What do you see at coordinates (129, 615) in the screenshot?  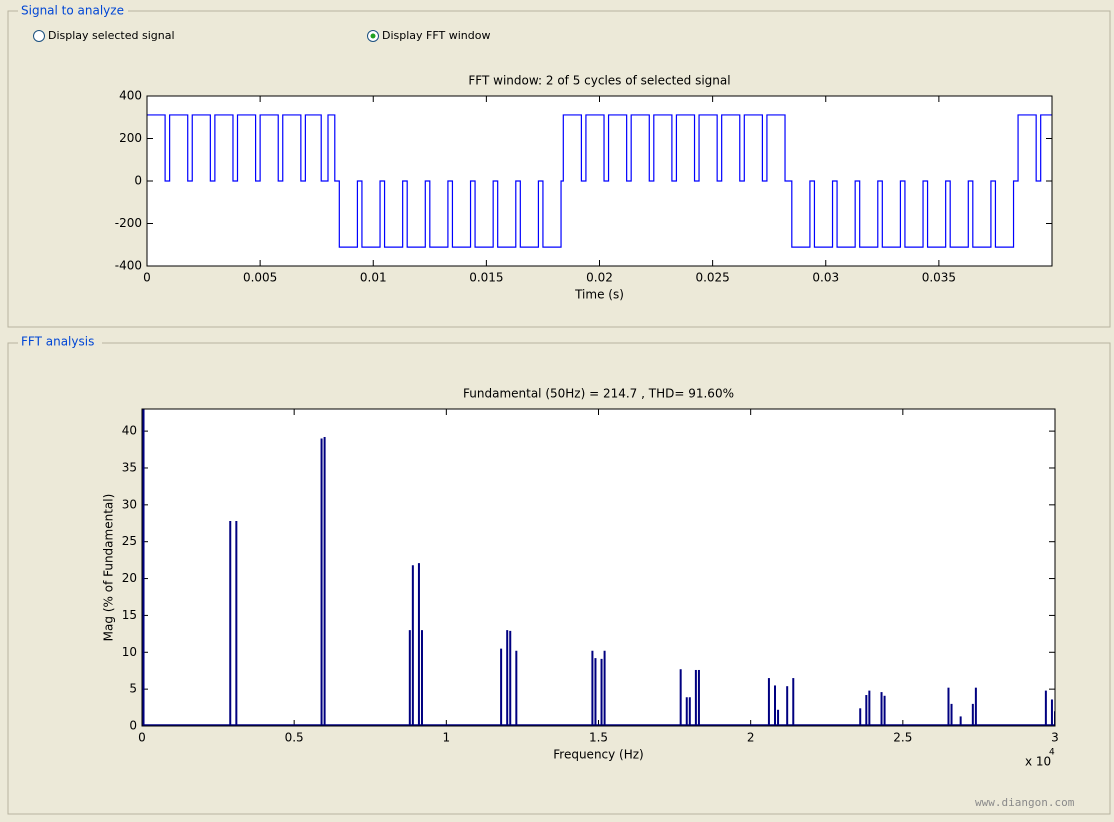 I see `y-tick-label: 15` at bounding box center [129, 615].